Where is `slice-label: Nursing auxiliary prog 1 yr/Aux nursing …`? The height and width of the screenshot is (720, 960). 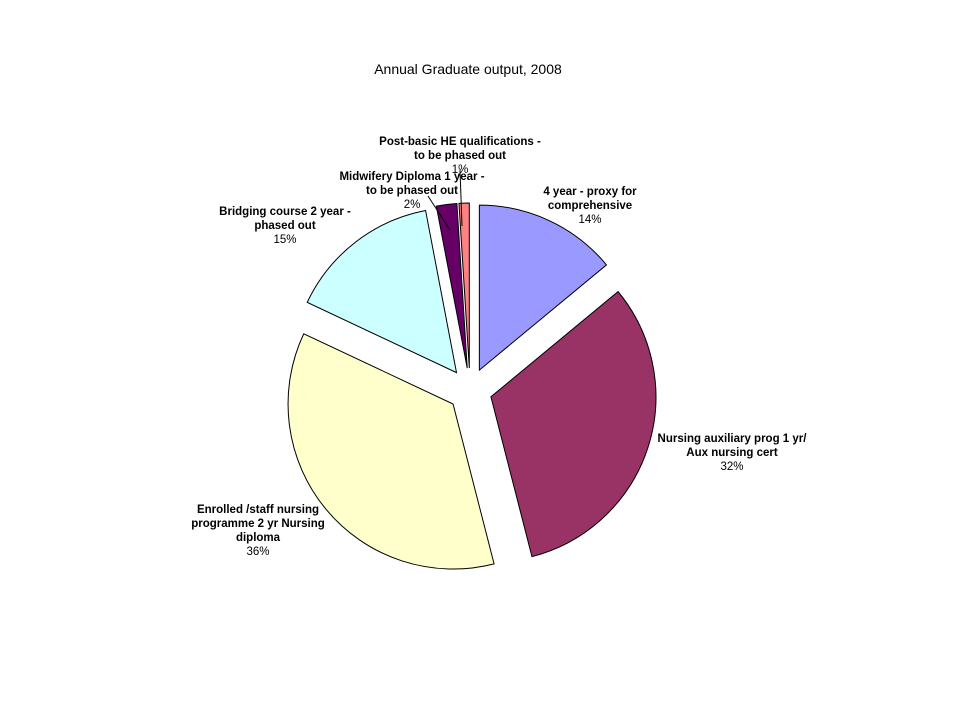 slice-label: Nursing auxiliary prog 1 yr/Aux nursing … is located at coordinates (733, 453).